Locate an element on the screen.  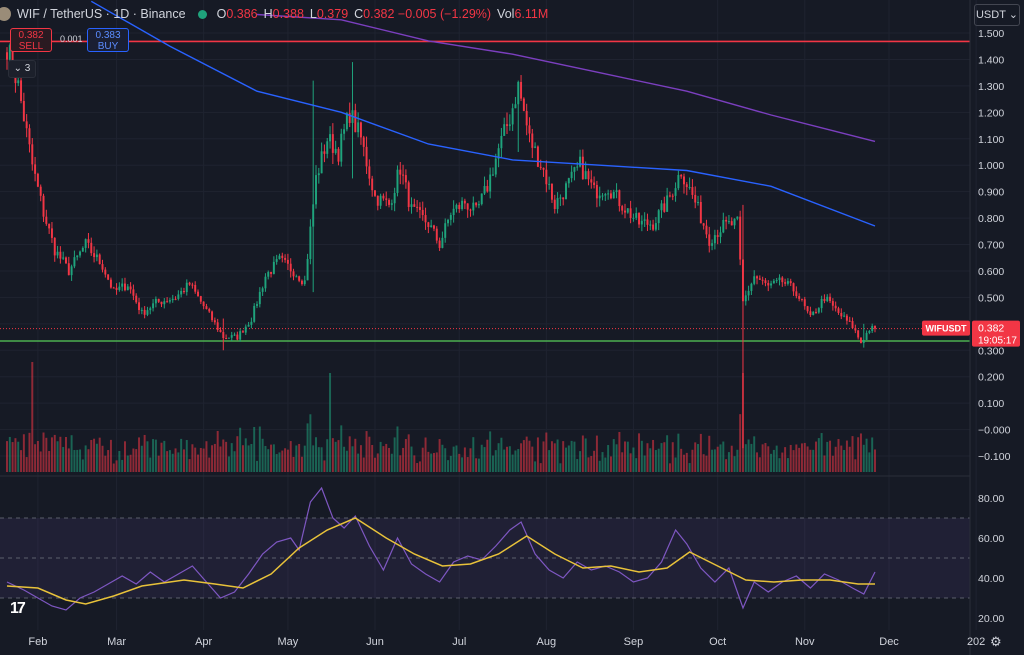
time-tick-label: Dec is located at coordinates (889, 642).